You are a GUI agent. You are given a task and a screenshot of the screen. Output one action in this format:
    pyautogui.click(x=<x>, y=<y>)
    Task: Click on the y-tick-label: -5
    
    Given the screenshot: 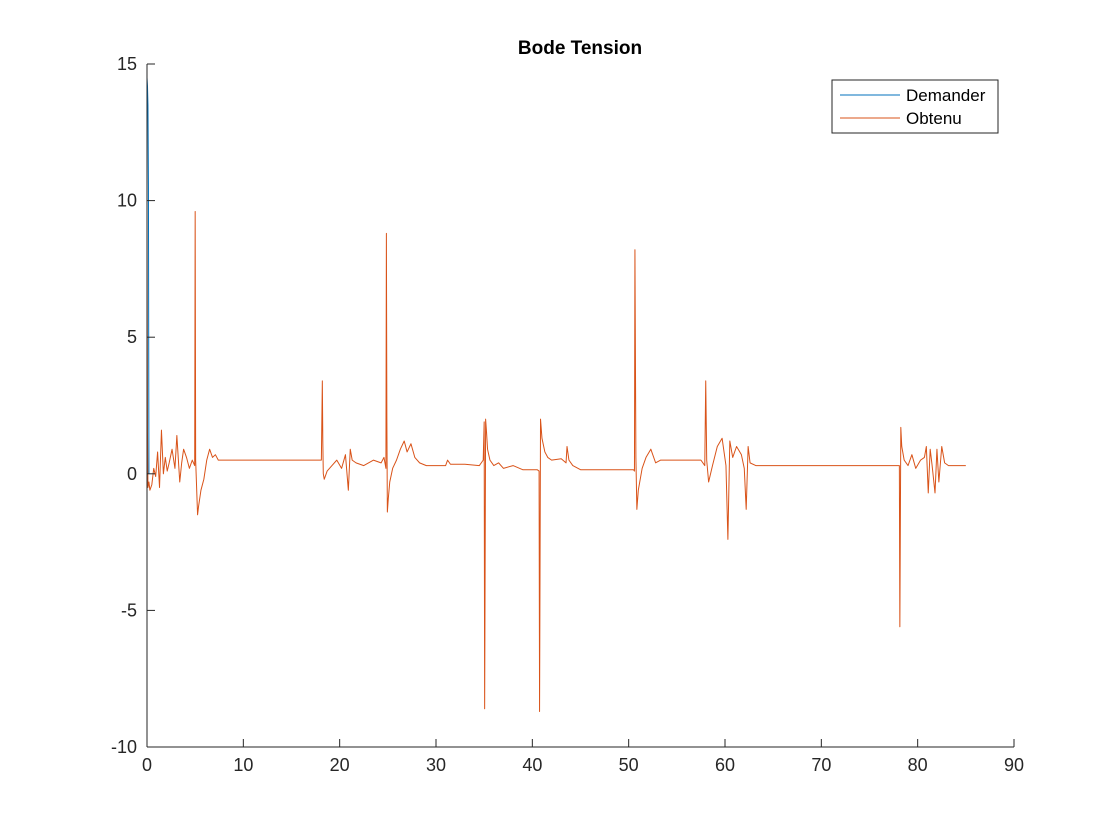 What is the action you would take?
    pyautogui.click(x=129, y=610)
    